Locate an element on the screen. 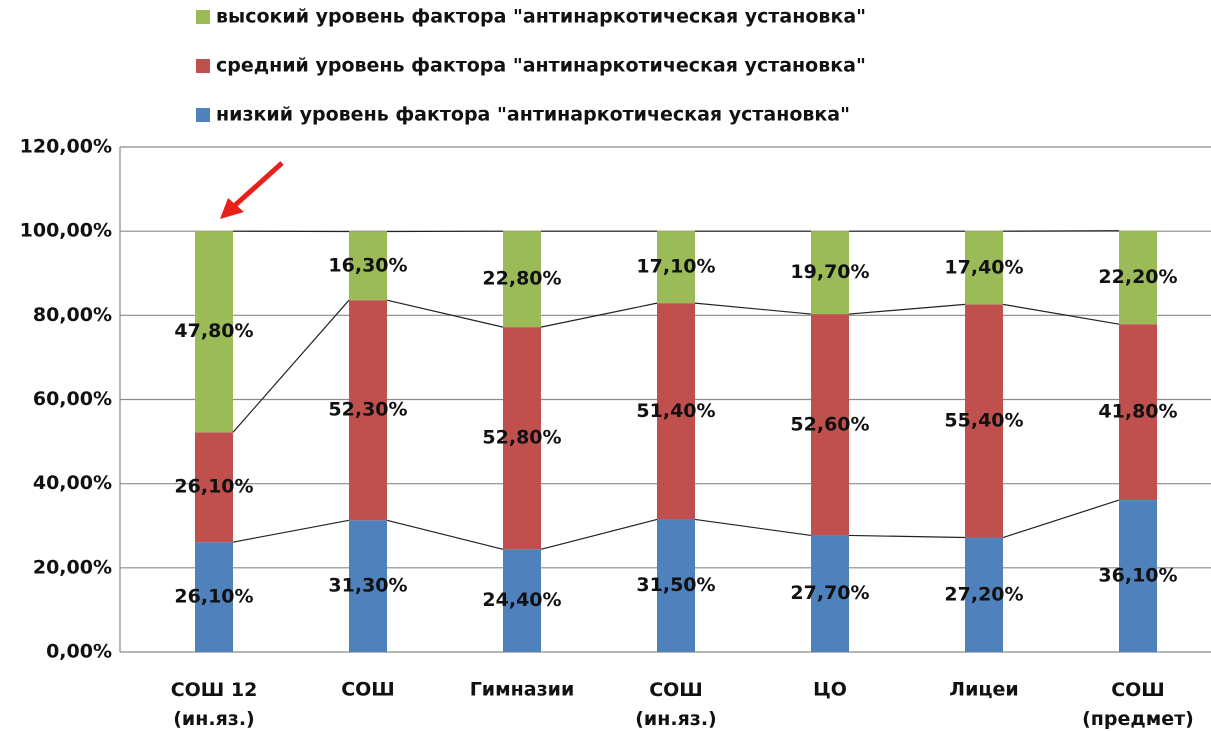 This screenshot has height=731, width=1211. y-tick-label: 20,00% is located at coordinates (72, 567).